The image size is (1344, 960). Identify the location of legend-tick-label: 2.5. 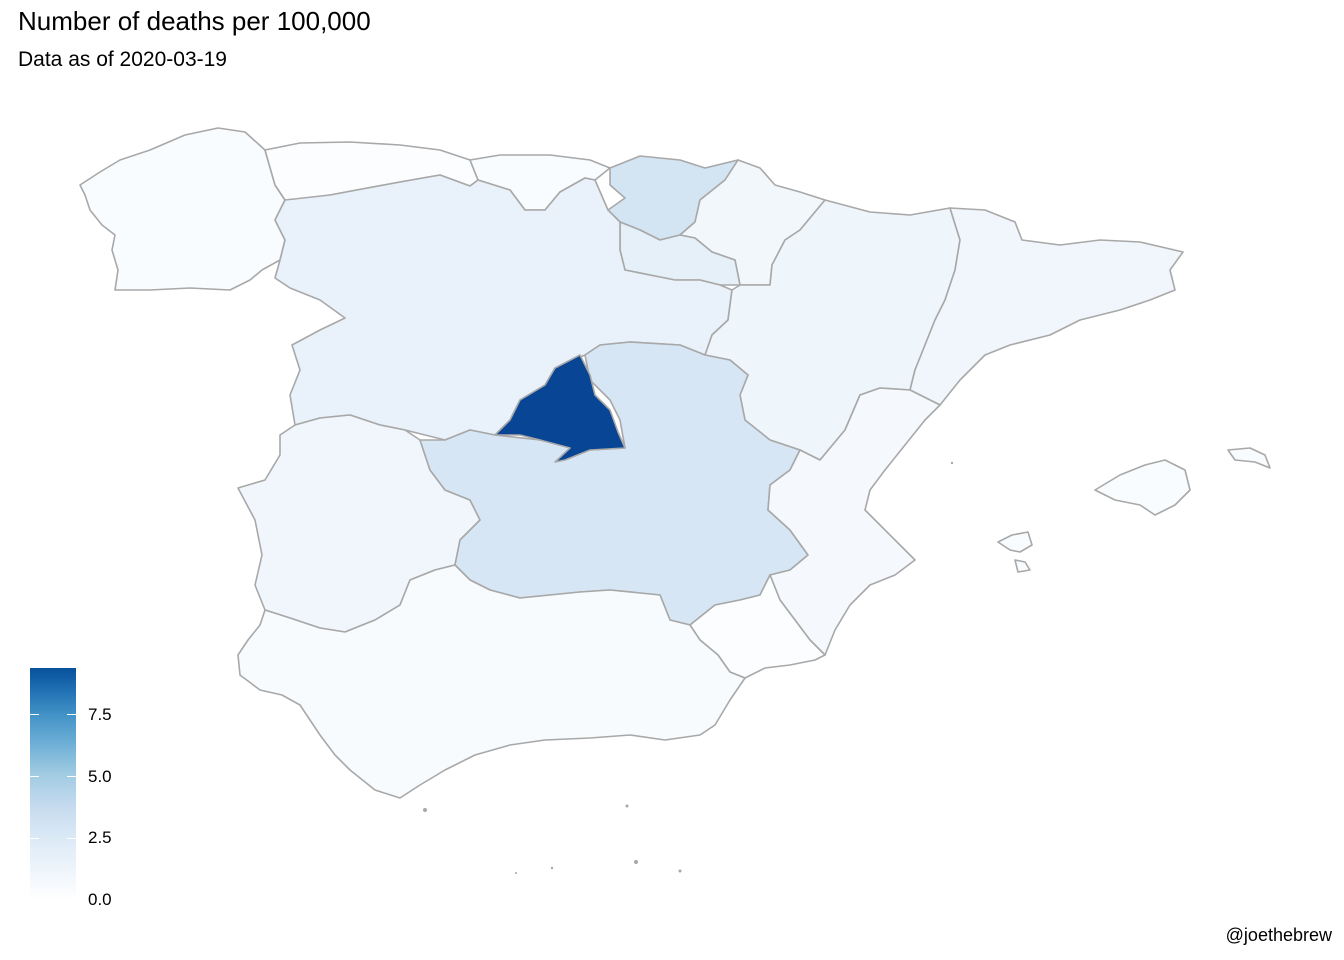
(100, 838).